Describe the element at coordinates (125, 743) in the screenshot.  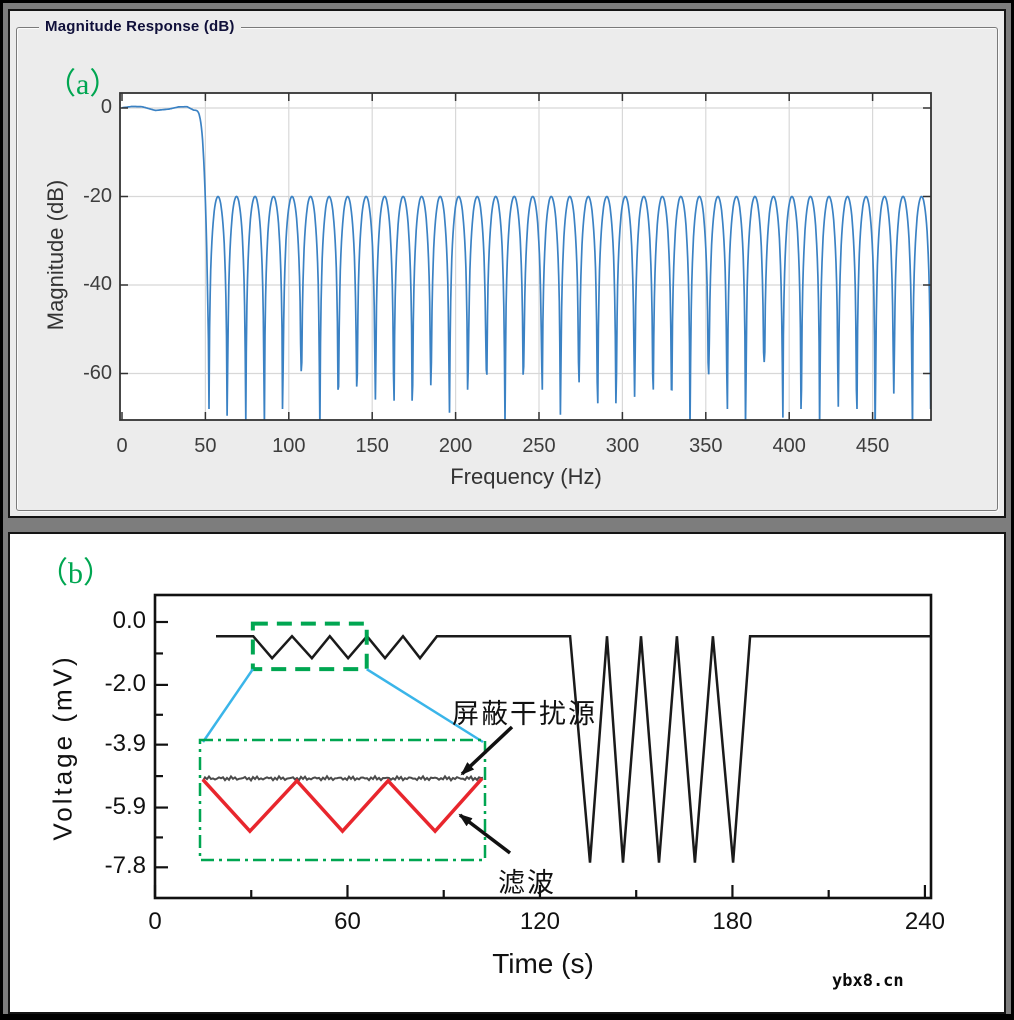
I see `b-y-tick-label: -3.9` at that location.